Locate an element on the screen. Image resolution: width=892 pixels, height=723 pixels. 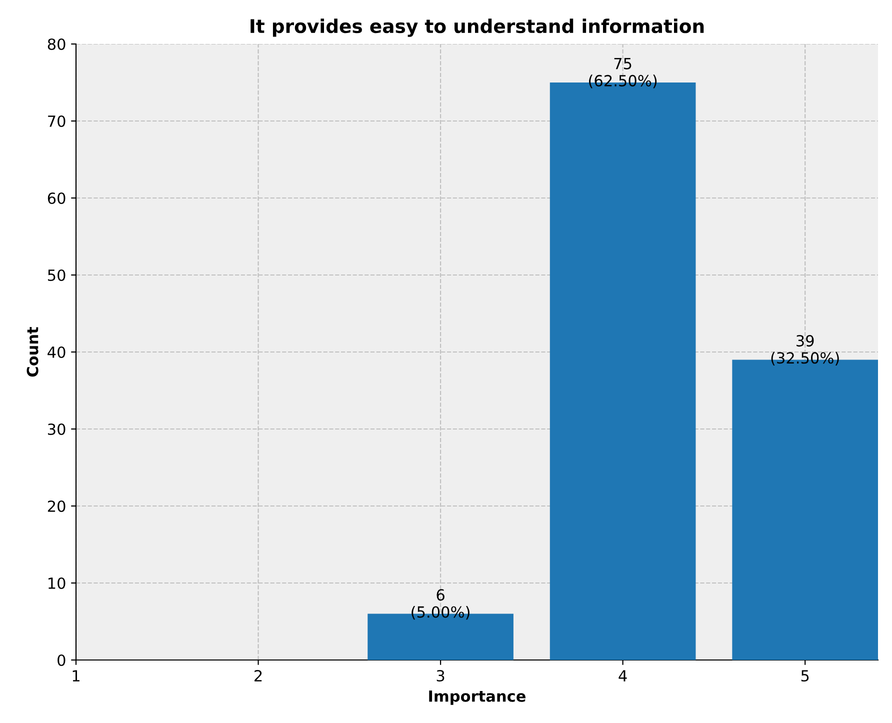
x-tick-label: 2 is located at coordinates (258, 676).